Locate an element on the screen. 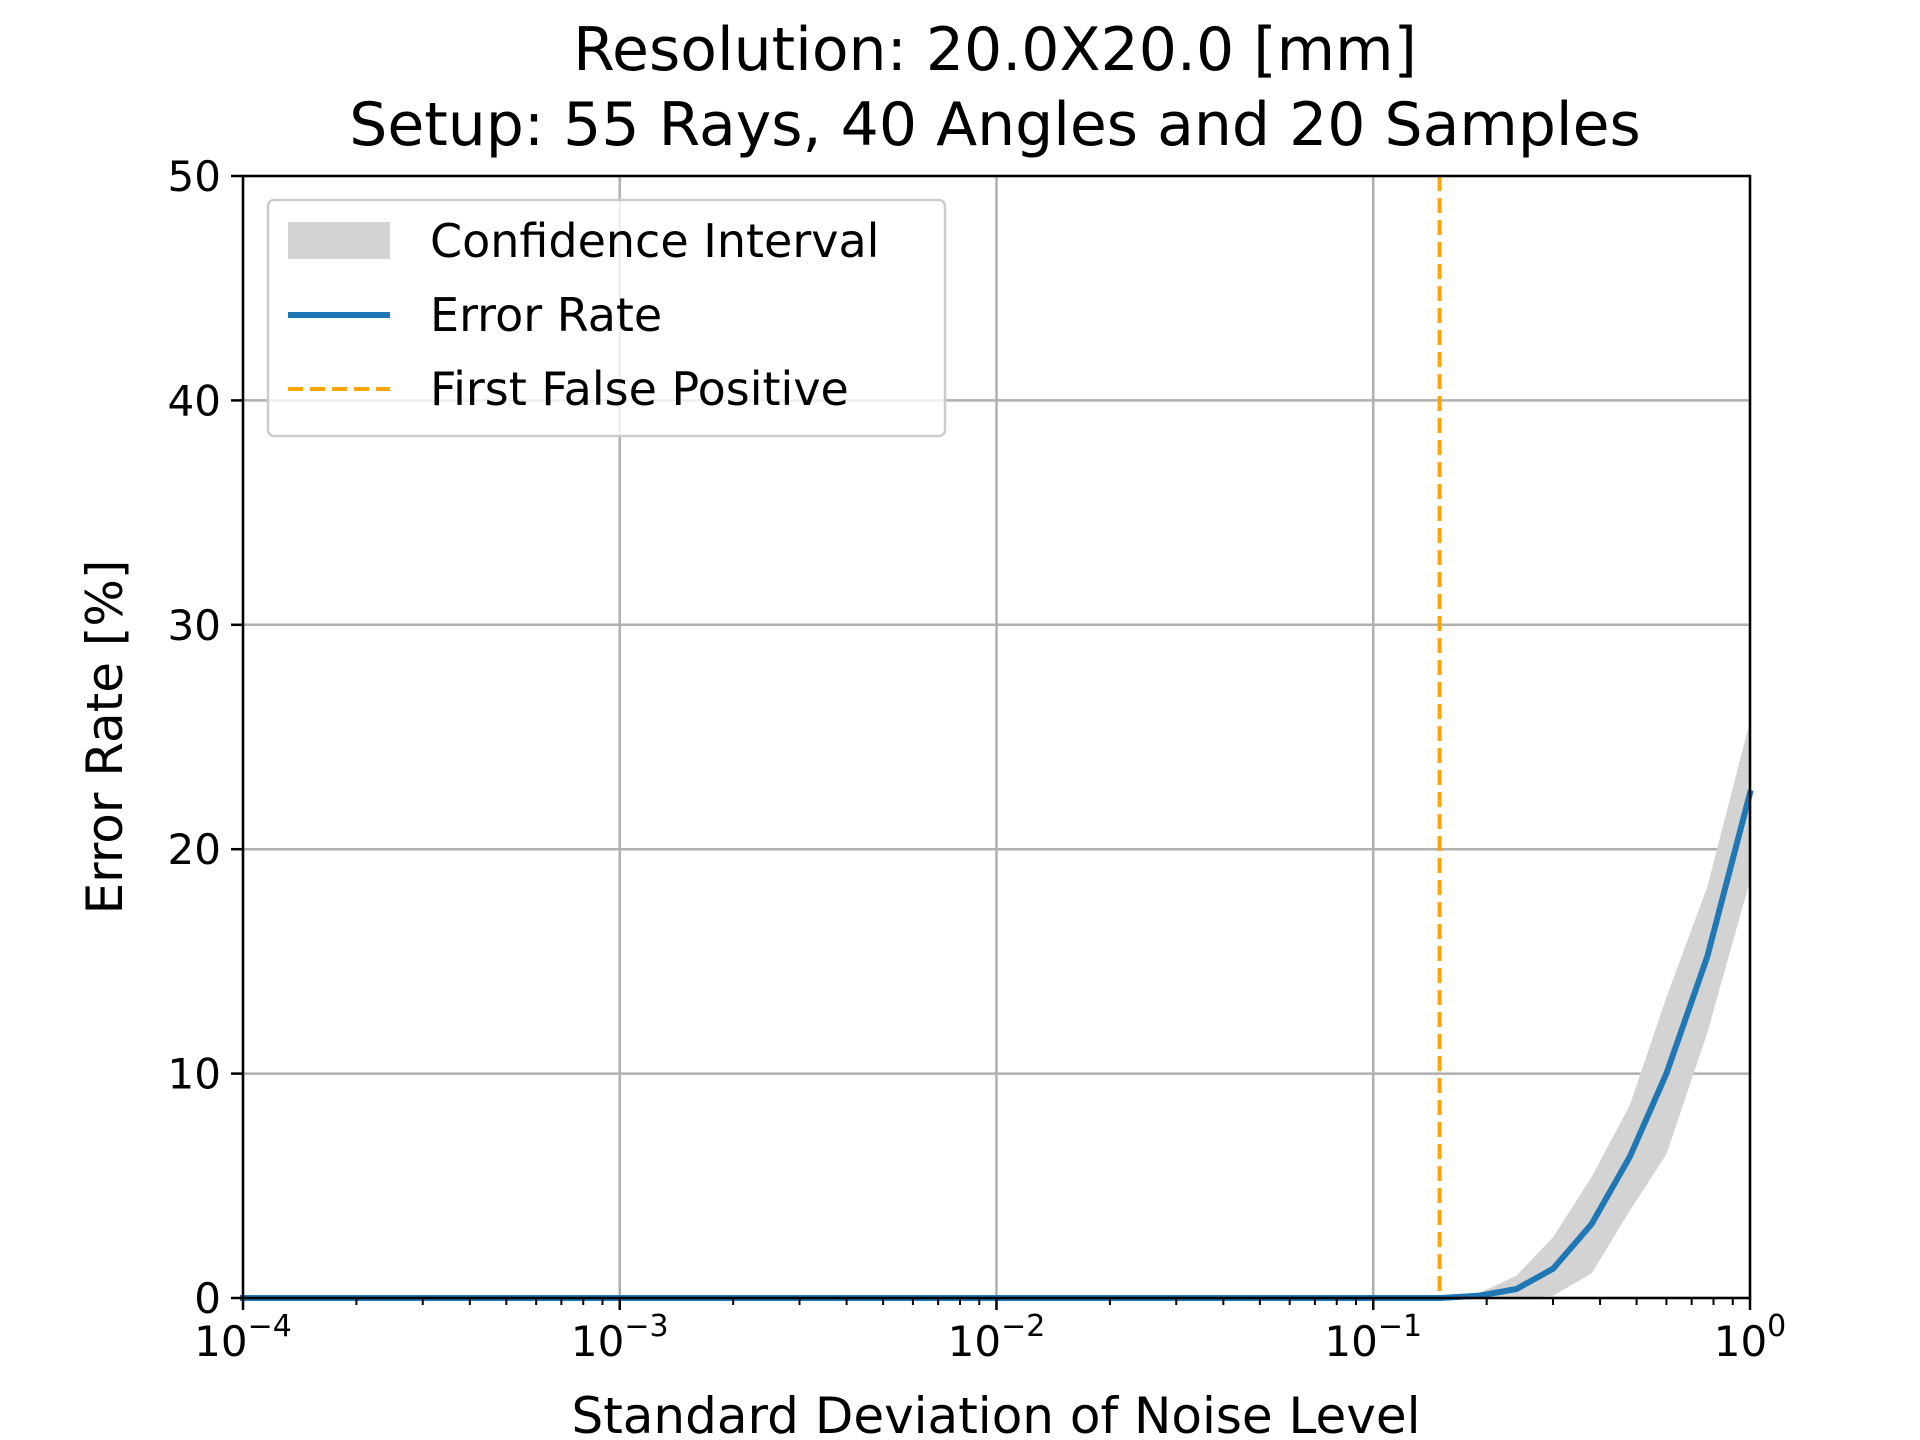  chart-title-line-2: Setup: 55 Rays, 40 Angles and 20 Samples is located at coordinates (995, 125).